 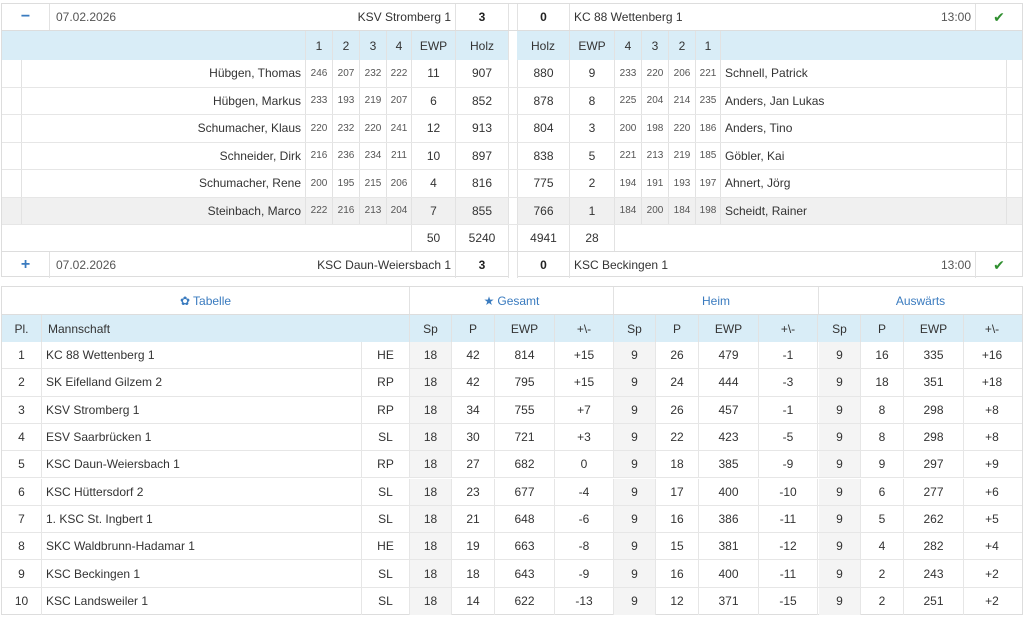 I want to click on gesamt-diff: 0, so click(x=584, y=464).